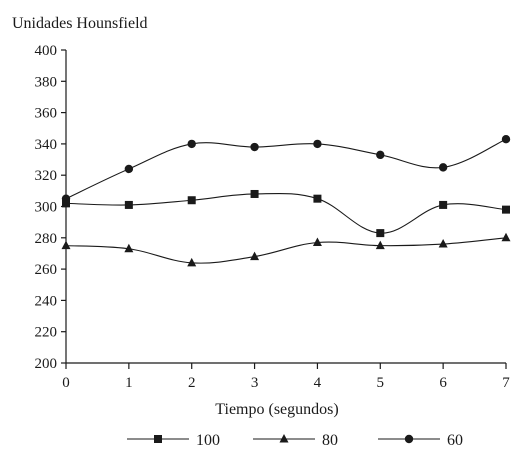 This screenshot has width=530, height=456. I want to click on y-tick-label: 280, so click(46, 239).